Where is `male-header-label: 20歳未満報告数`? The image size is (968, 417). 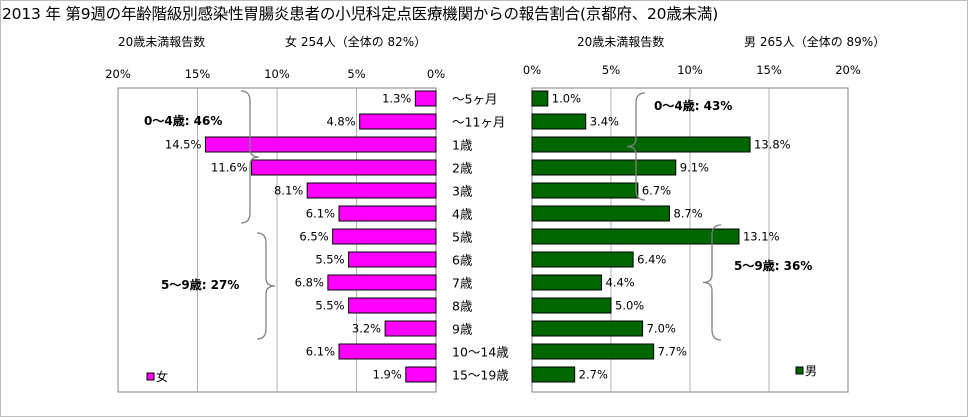 male-header-label: 20歳未満報告数 is located at coordinates (621, 42).